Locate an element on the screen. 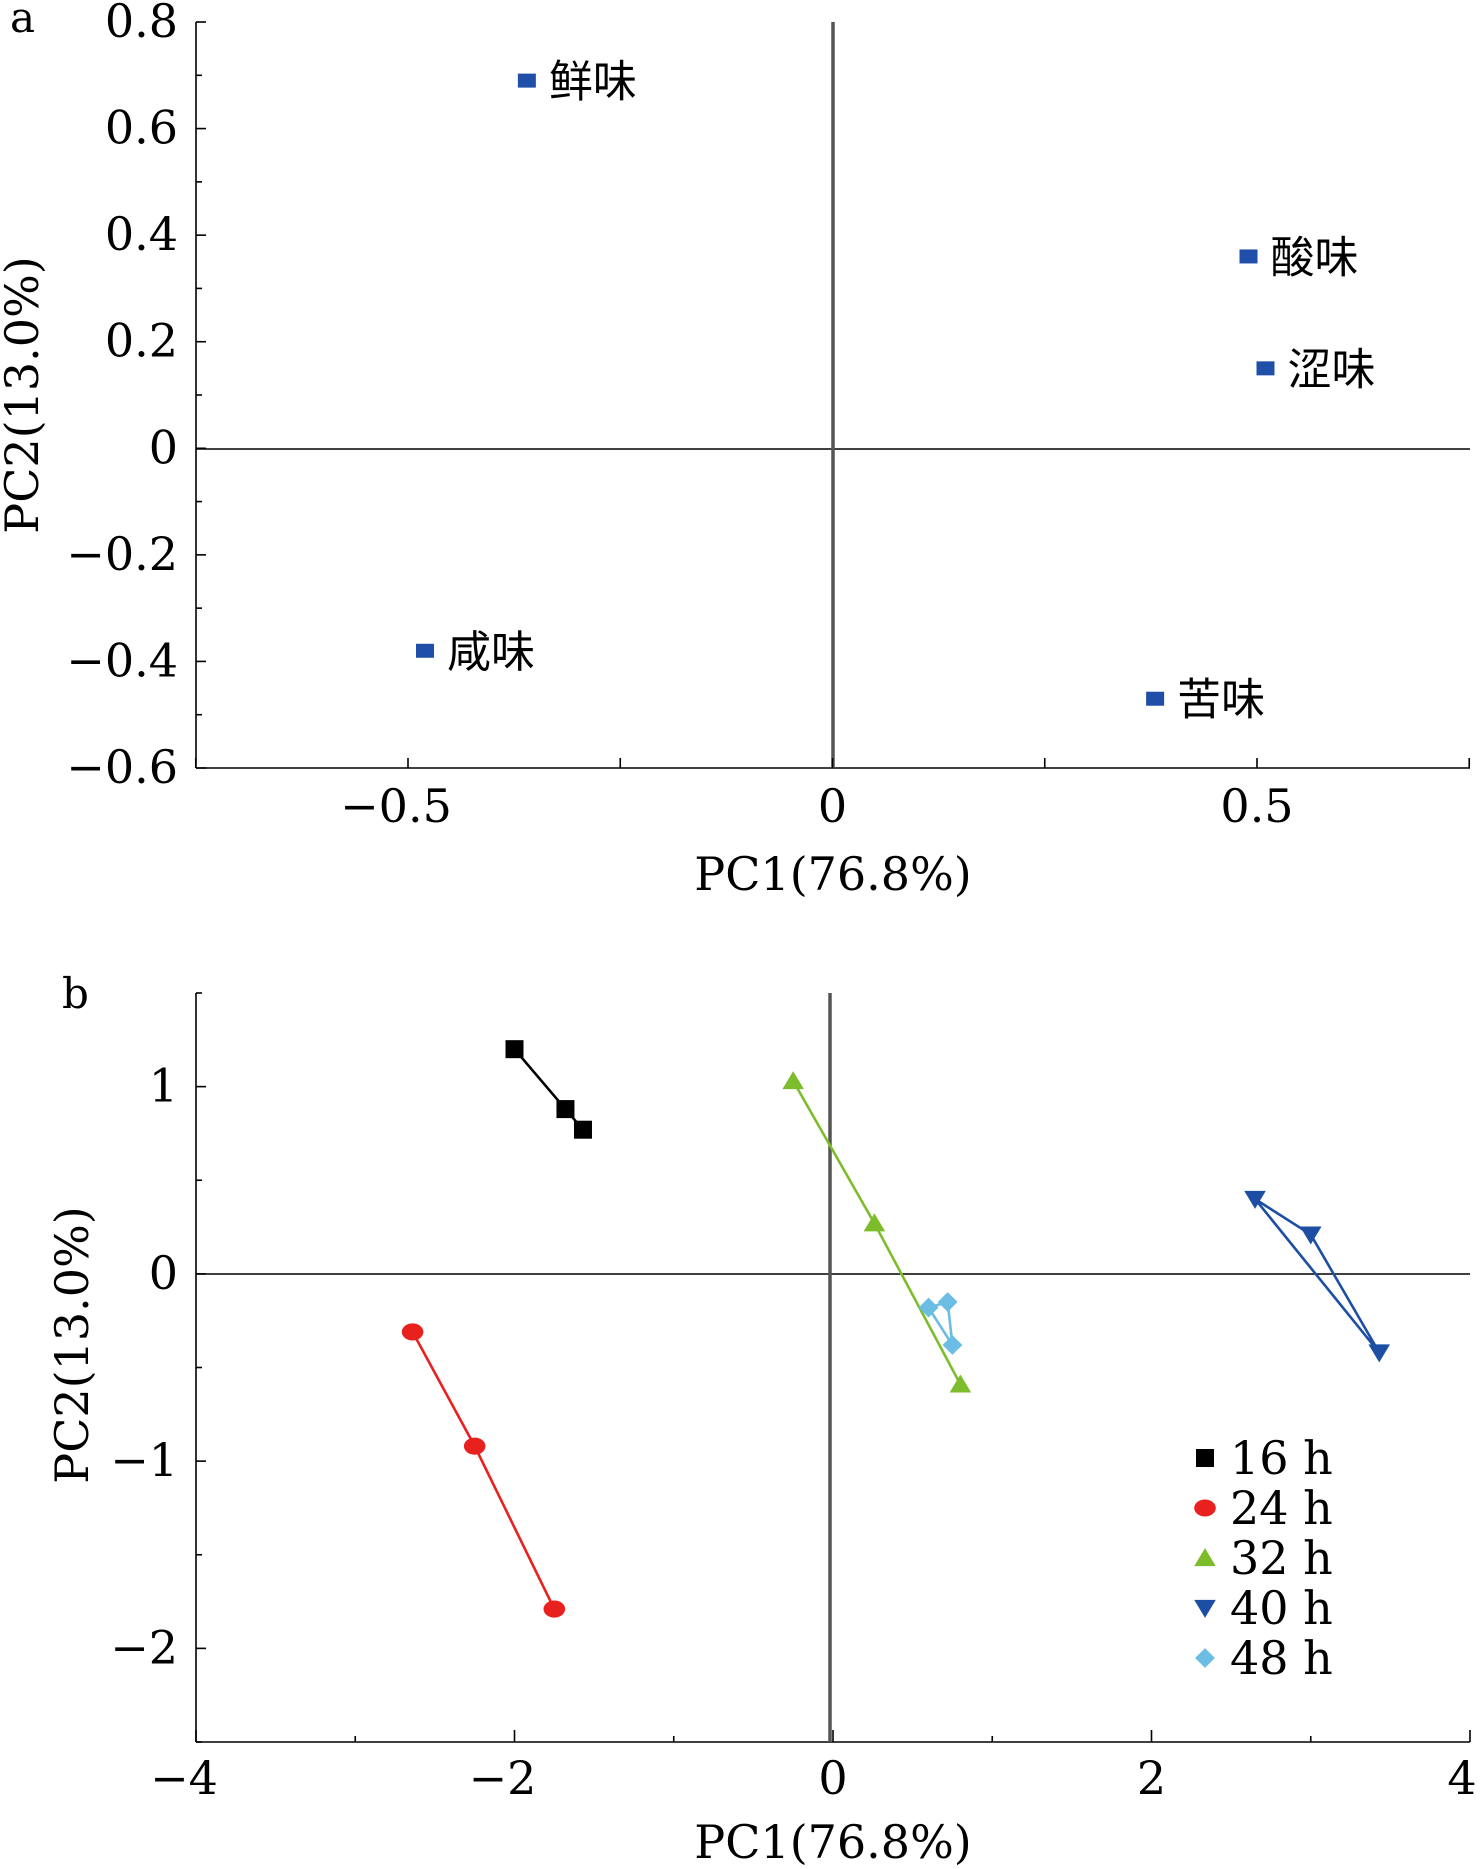  panel-b-x-tick-label: −2 is located at coordinates (503, 1778).